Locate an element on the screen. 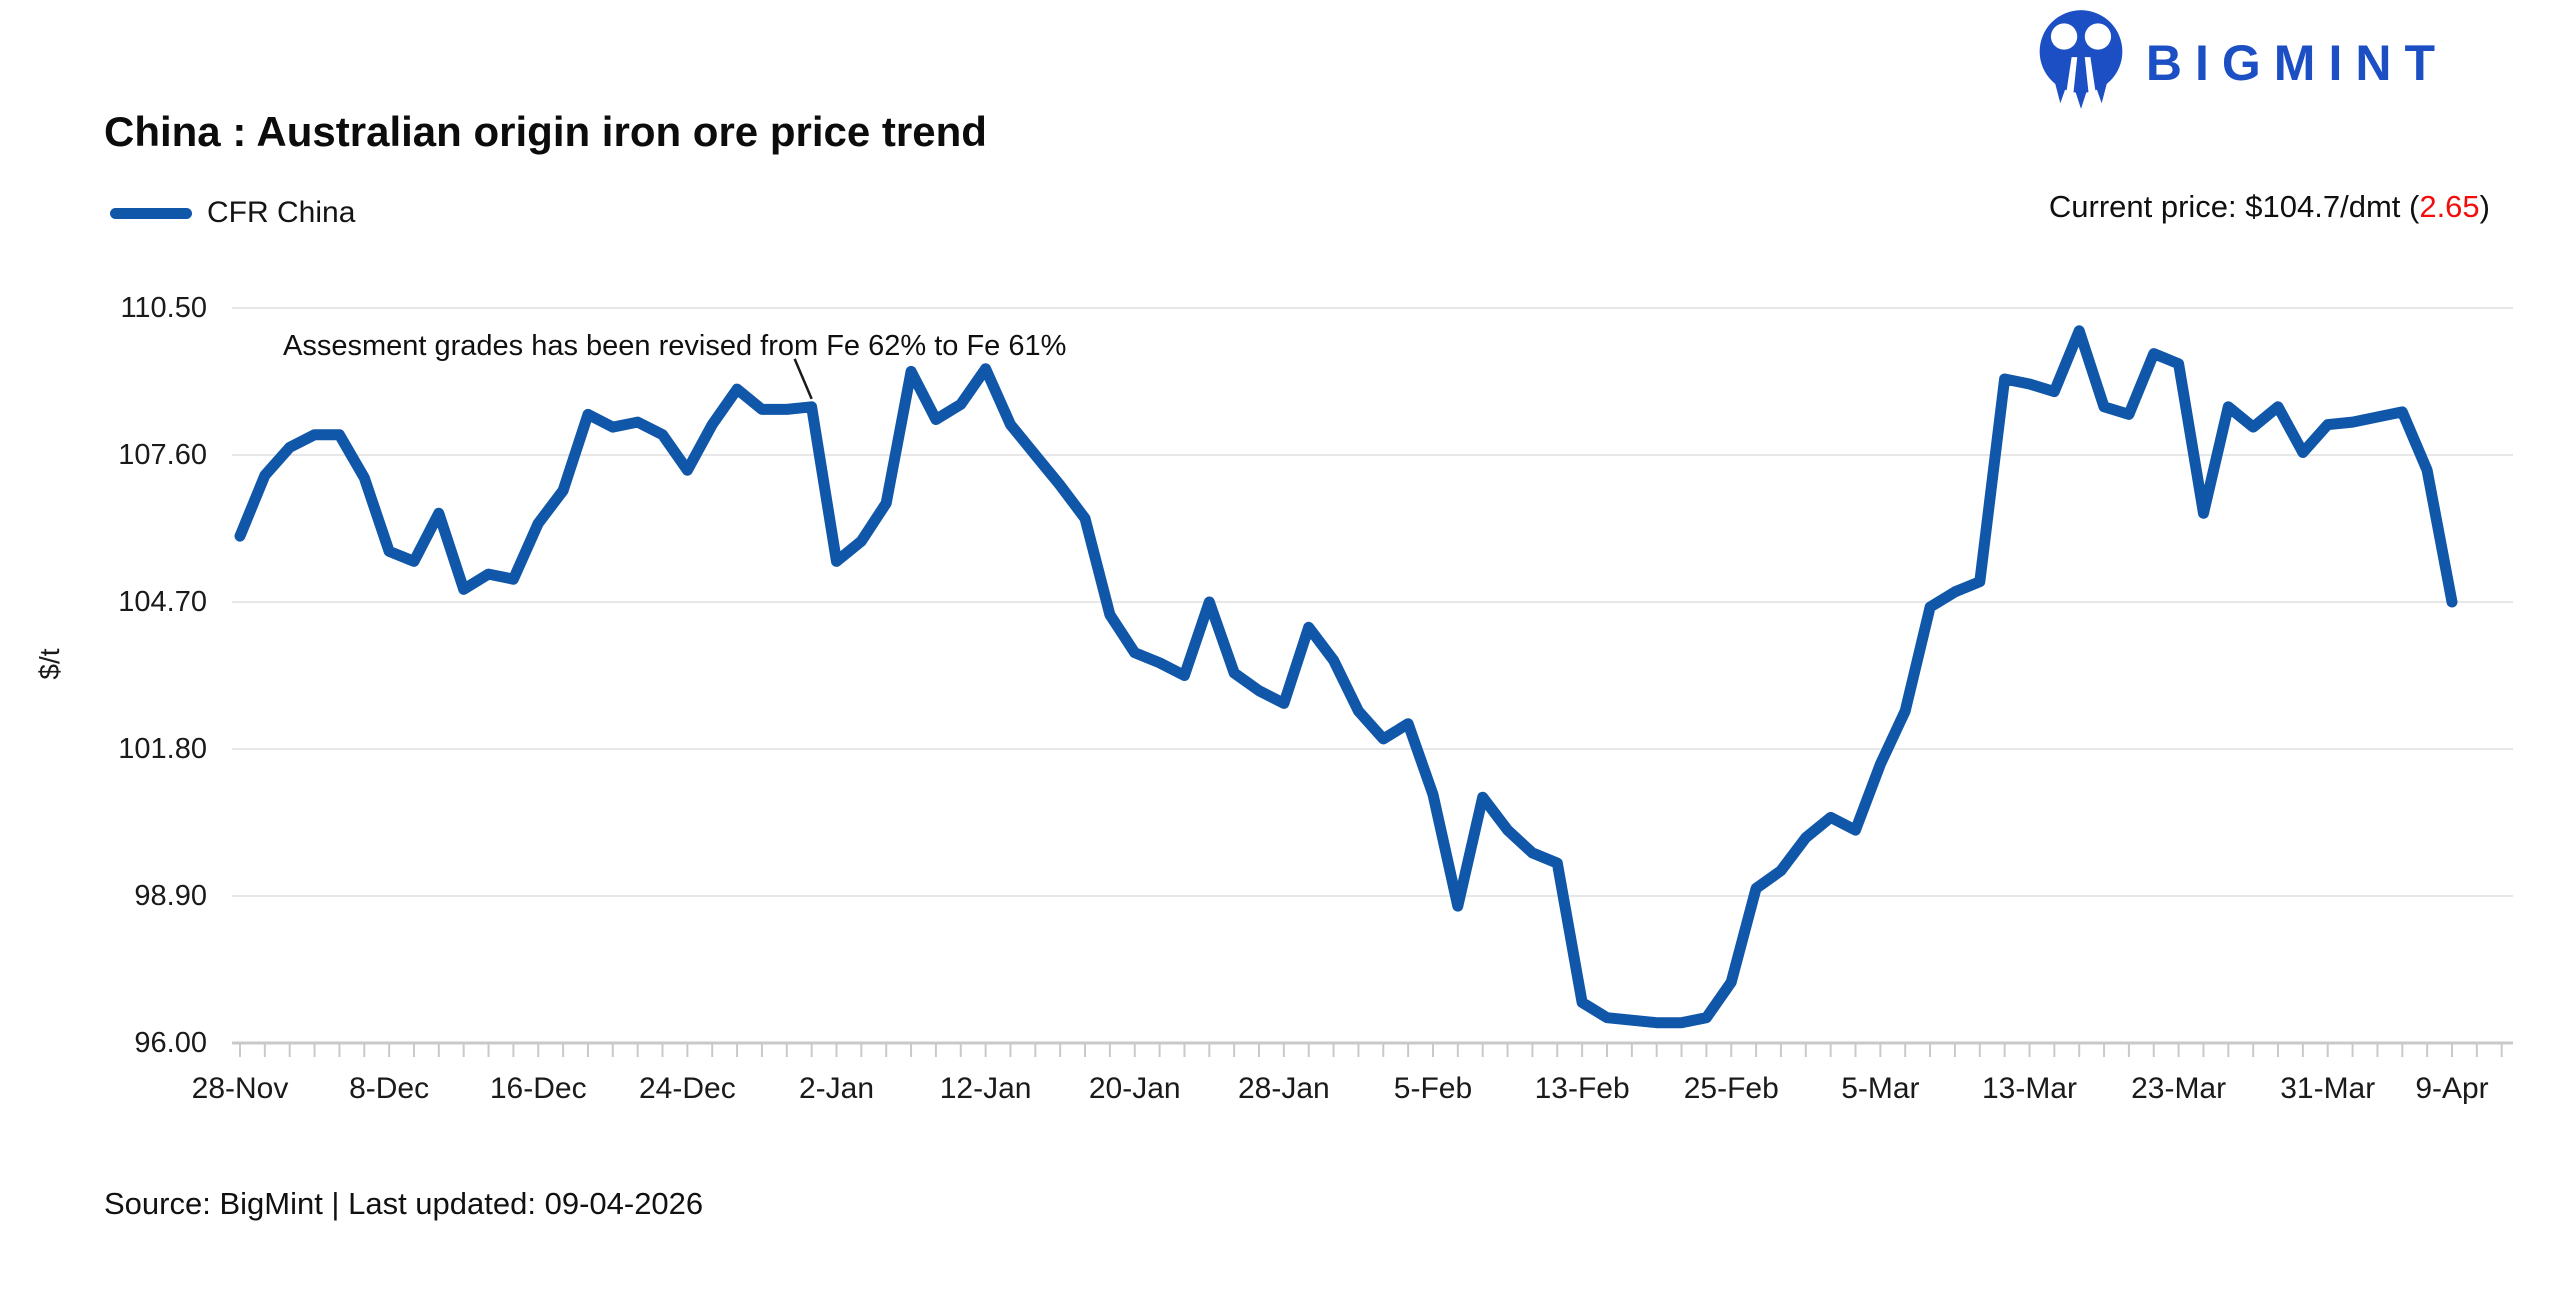 The height and width of the screenshot is (1312, 2560). y-tick-label: 101.80 is located at coordinates (162, 749).